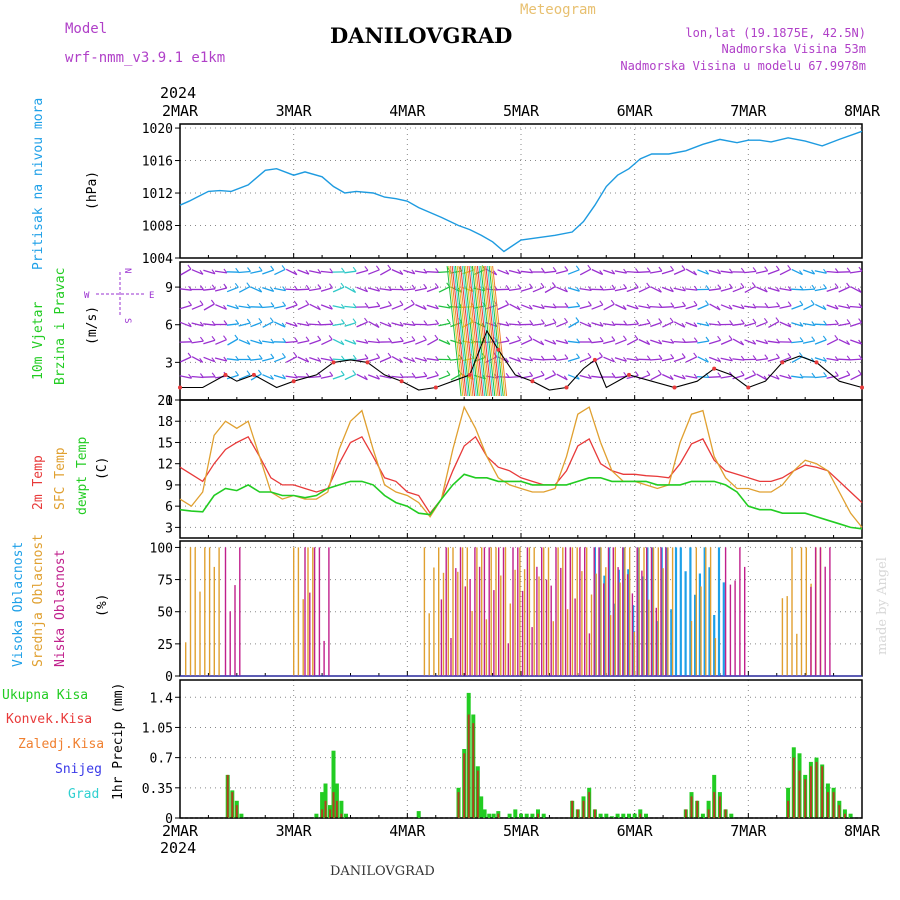  Describe the element at coordinates (157, 194) in the screenshot. I see `y-tick-label: 1012` at that location.